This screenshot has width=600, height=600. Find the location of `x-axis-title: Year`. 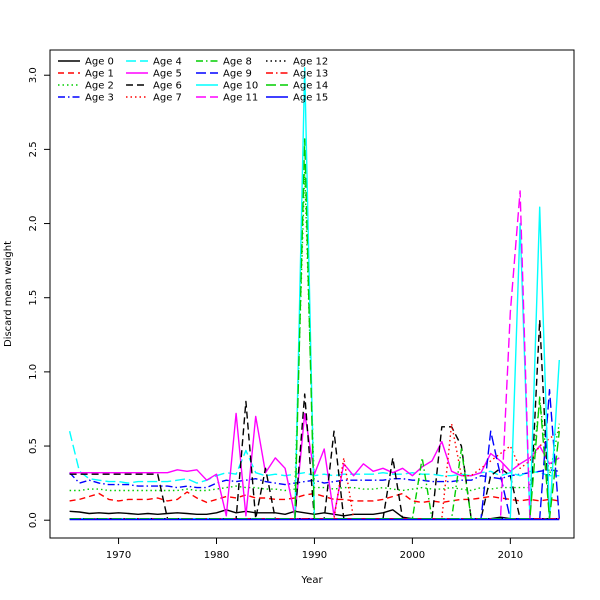

x-axis-title: Year is located at coordinates (311, 580).